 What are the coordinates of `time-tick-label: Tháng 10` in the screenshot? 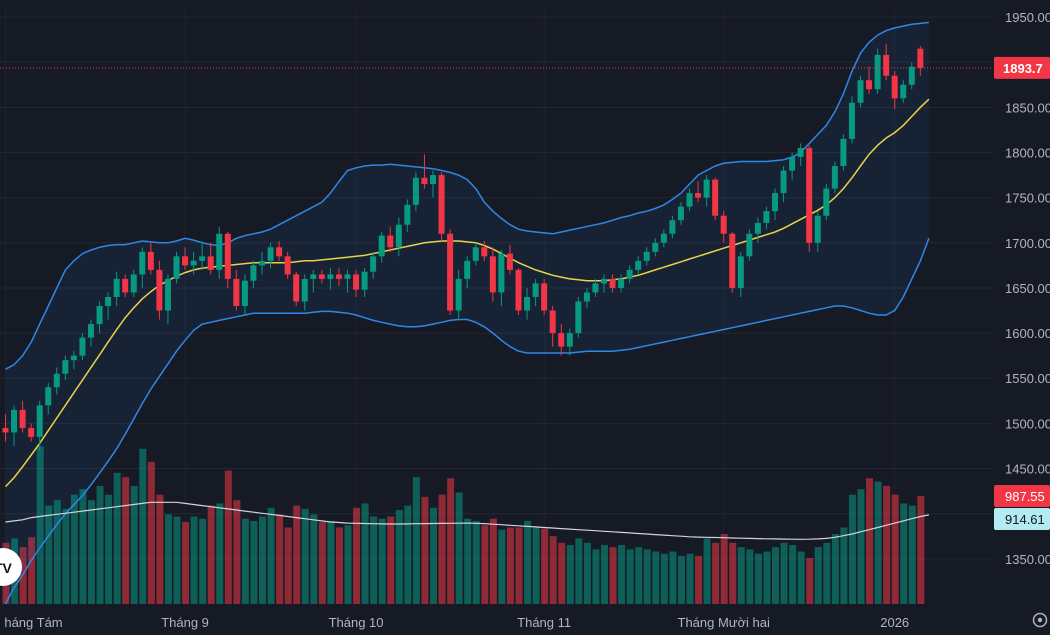 It's located at (356, 622).